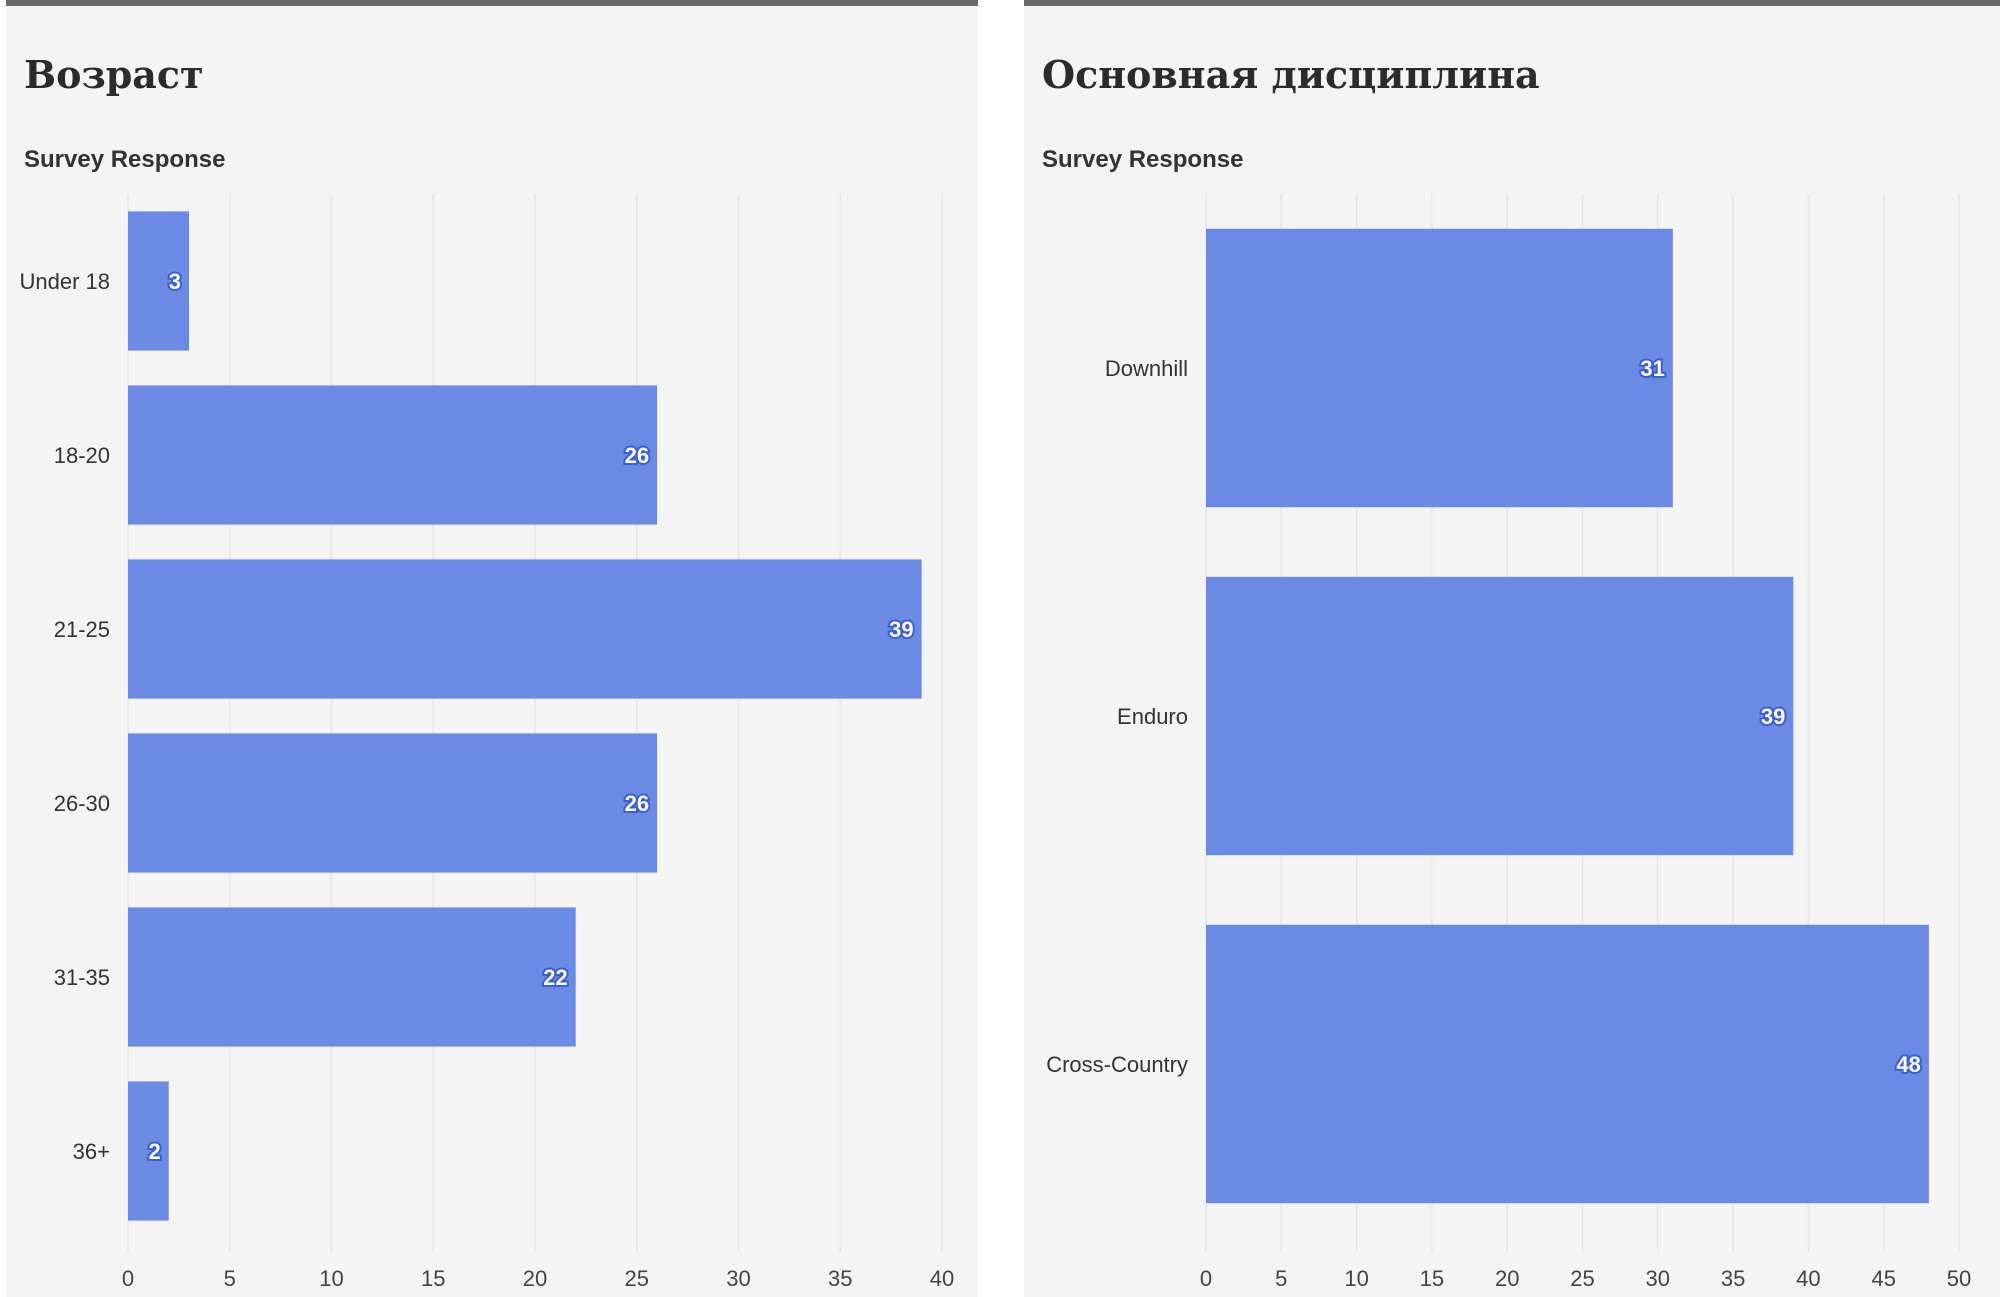  I want to click on category-label: Cross-Country, so click(1117, 1064).